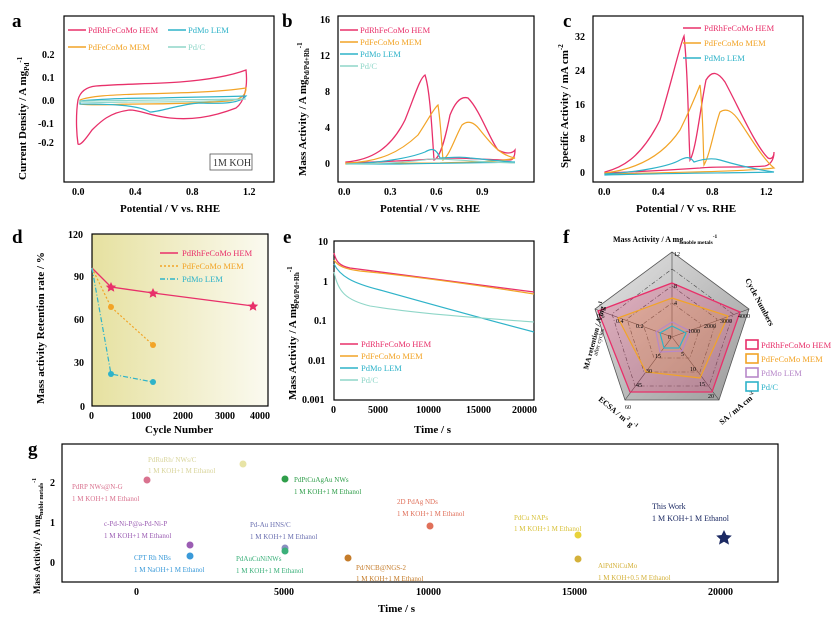 This screenshot has width=840, height=619. Describe the element at coordinates (381, 368) in the screenshot. I see `legend-e-lem: PdMo LEM` at that location.